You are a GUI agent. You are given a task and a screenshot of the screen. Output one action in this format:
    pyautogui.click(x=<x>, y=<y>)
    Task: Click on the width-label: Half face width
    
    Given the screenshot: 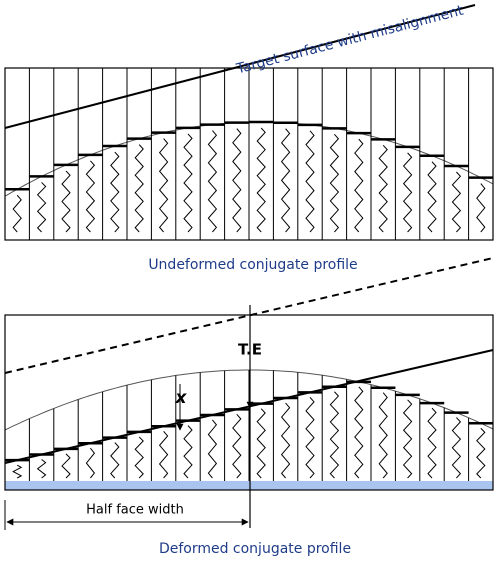 What is the action you would take?
    pyautogui.click(x=135, y=510)
    